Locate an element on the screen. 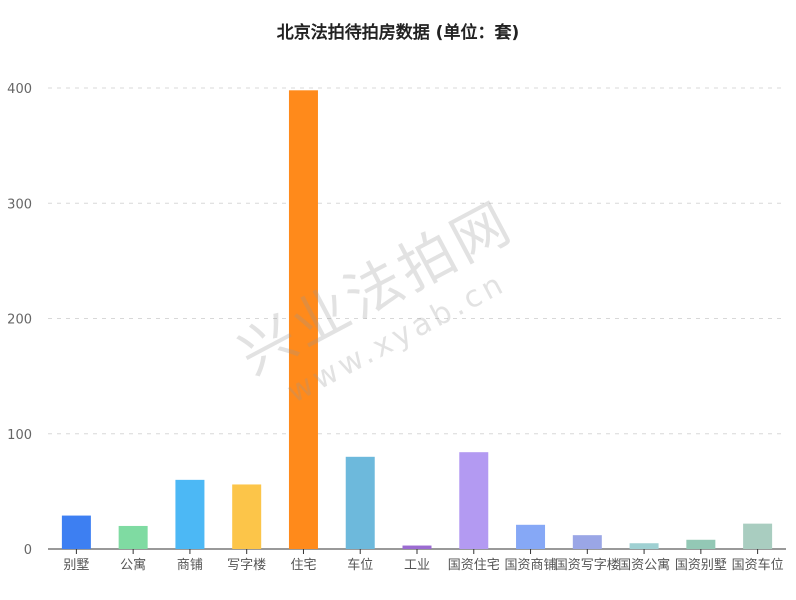 Image resolution: width=796 pixels, height=600 pixels. x-tick-label: 国资别墅 is located at coordinates (701, 565).